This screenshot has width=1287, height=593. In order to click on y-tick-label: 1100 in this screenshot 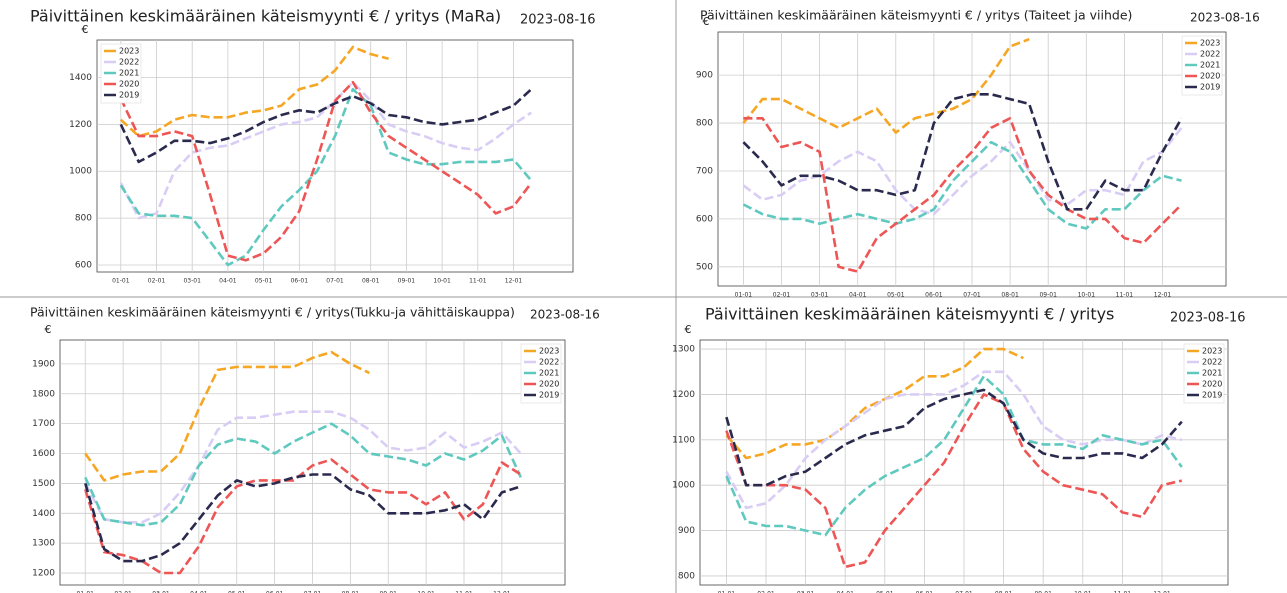, I will do `click(683, 440)`.